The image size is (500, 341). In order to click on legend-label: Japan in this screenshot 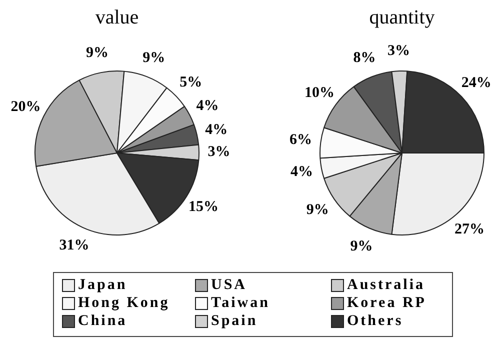, I will do `click(103, 285)`.